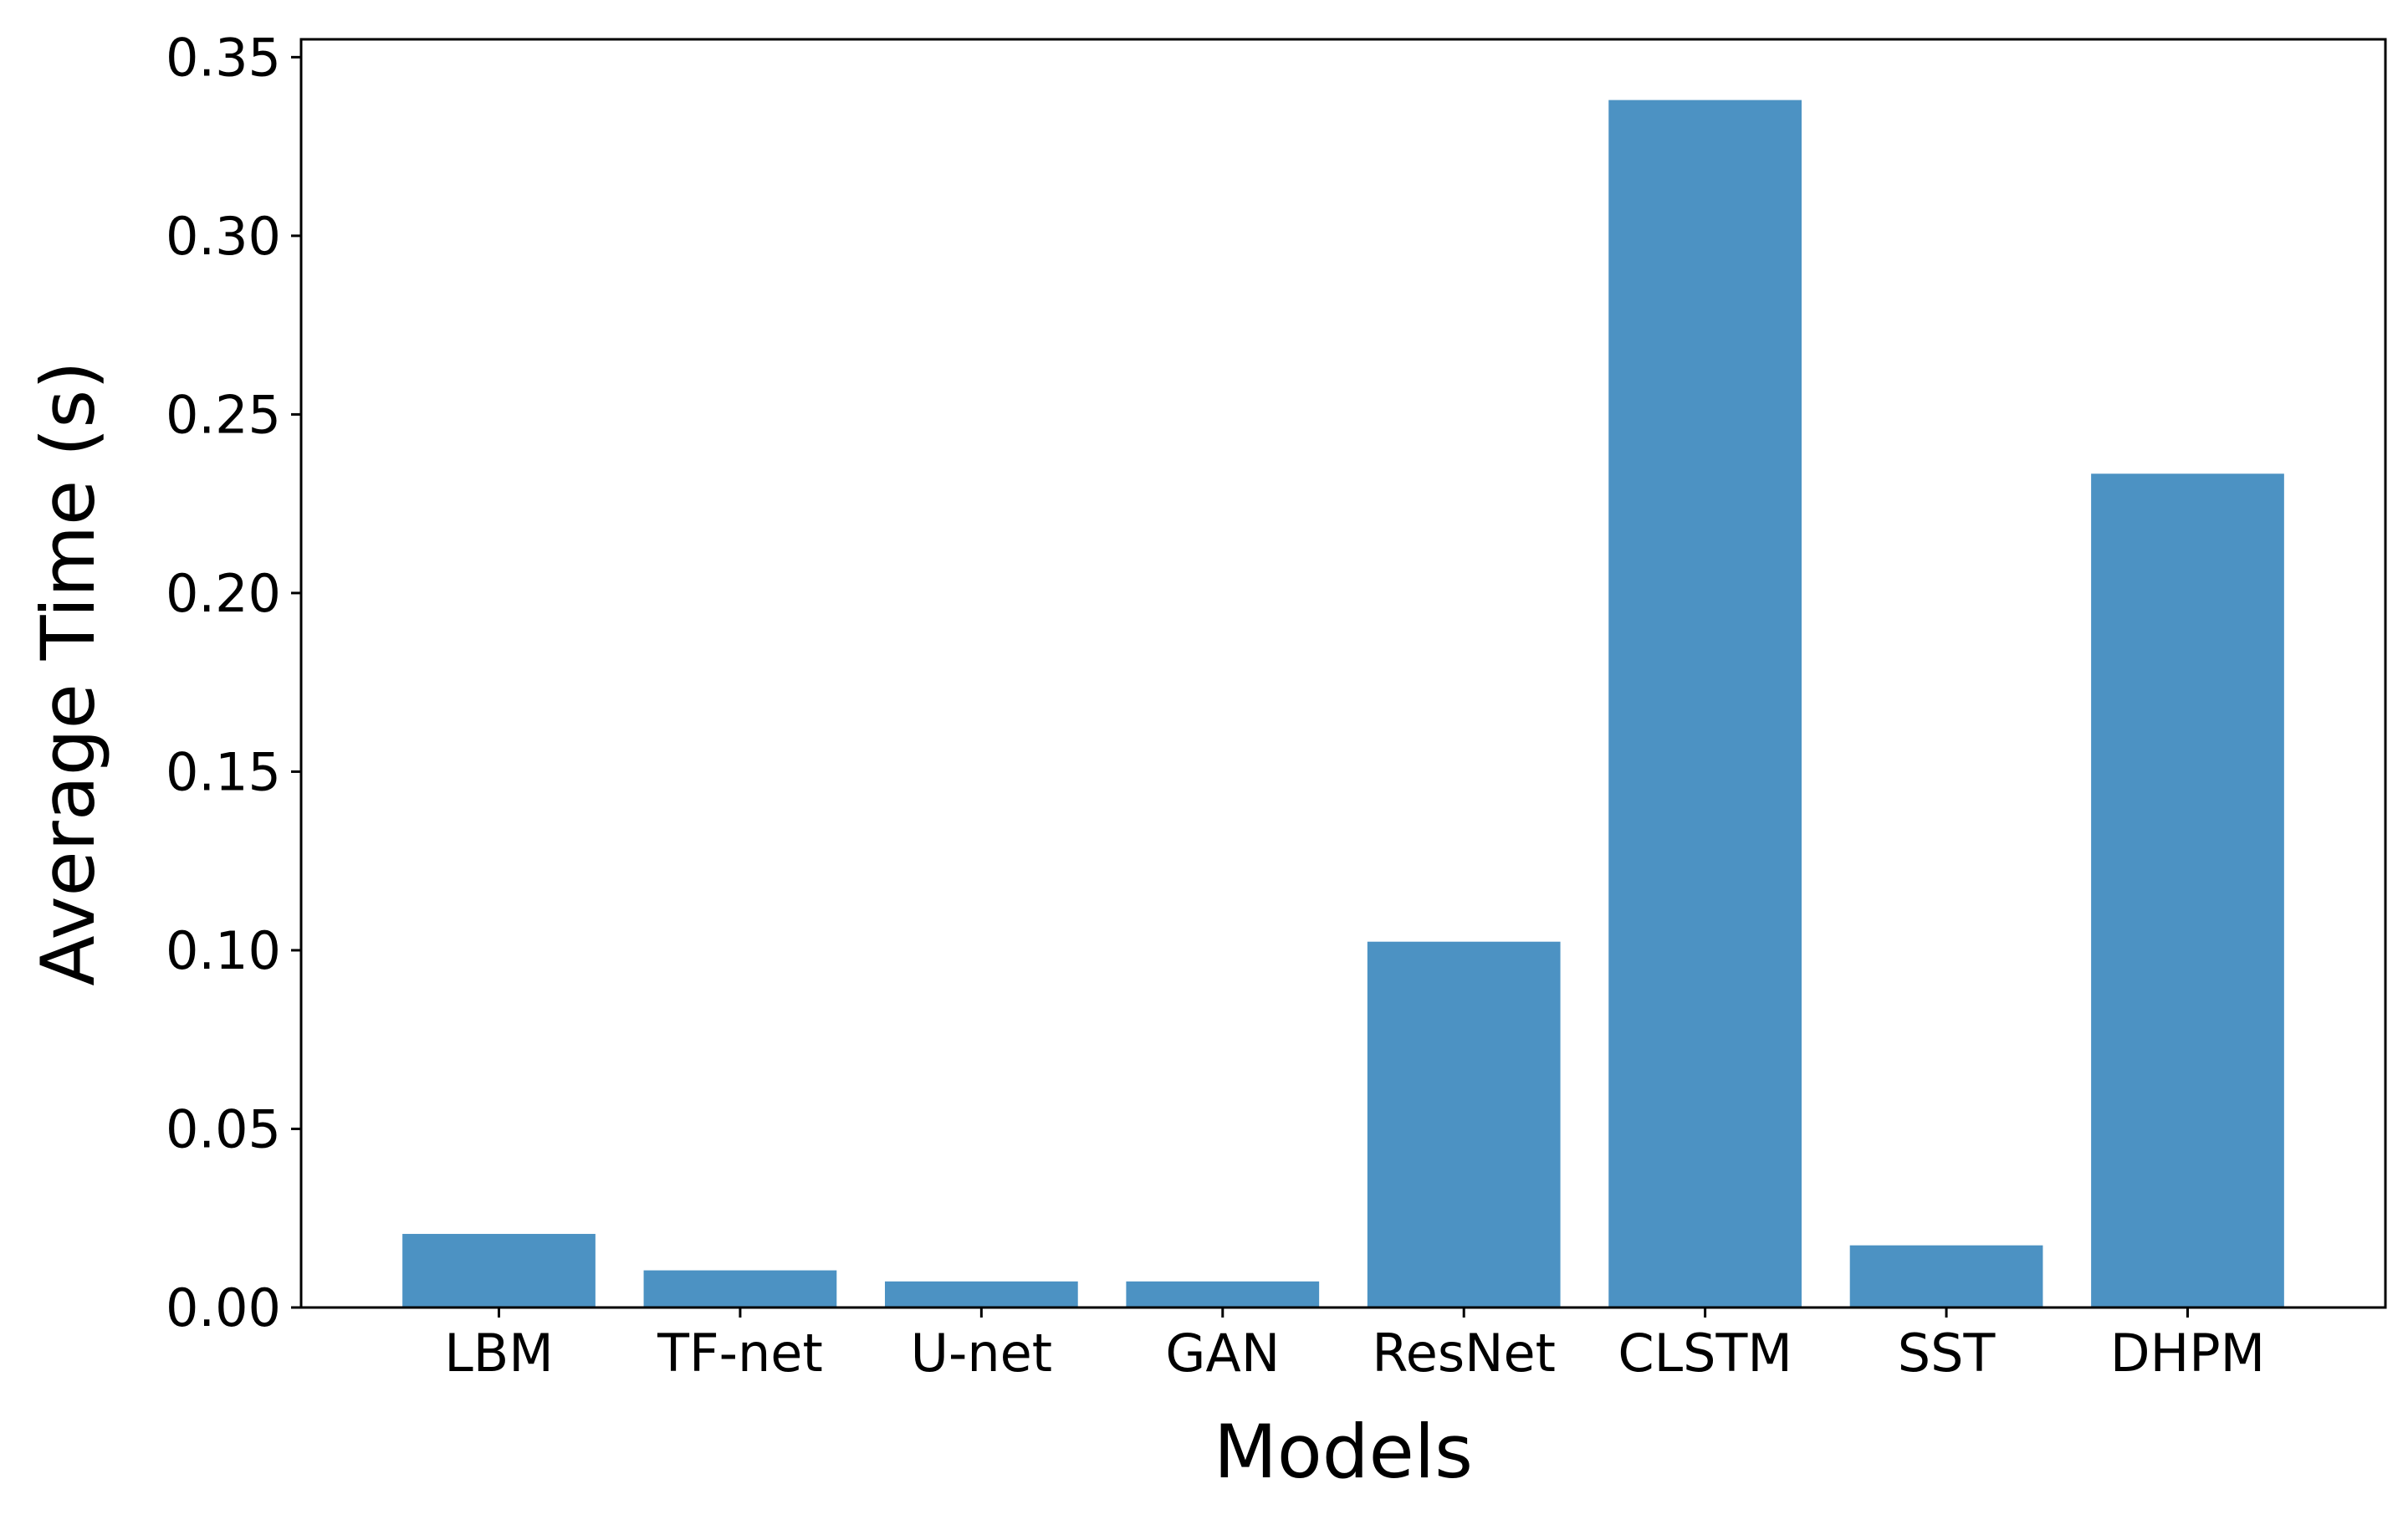 The image size is (2408, 1525). I want to click on bar-dhpm, so click(2187, 890).